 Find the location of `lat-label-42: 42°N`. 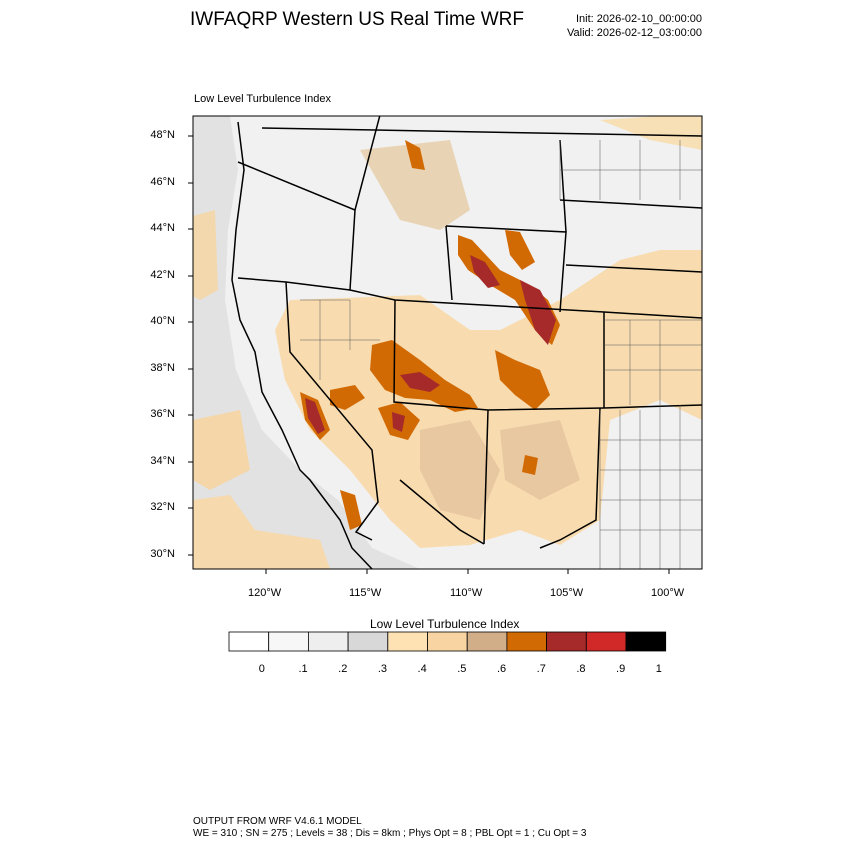

lat-label-42: 42°N is located at coordinates (162, 275).